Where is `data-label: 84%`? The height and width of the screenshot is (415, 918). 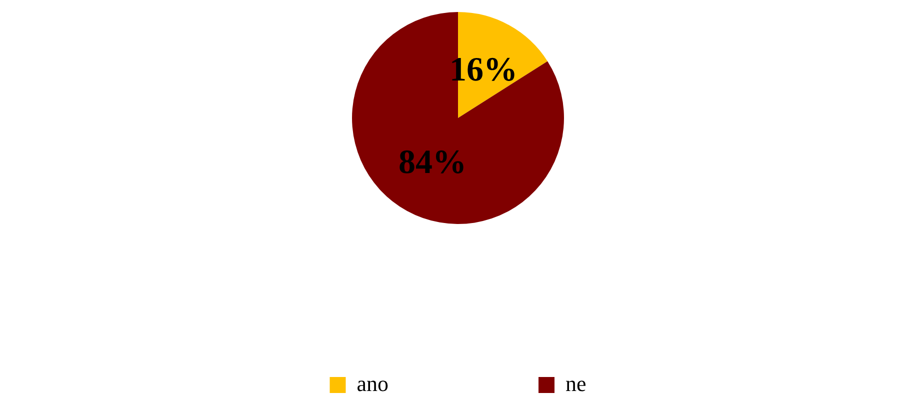
data-label: 84% is located at coordinates (432, 163).